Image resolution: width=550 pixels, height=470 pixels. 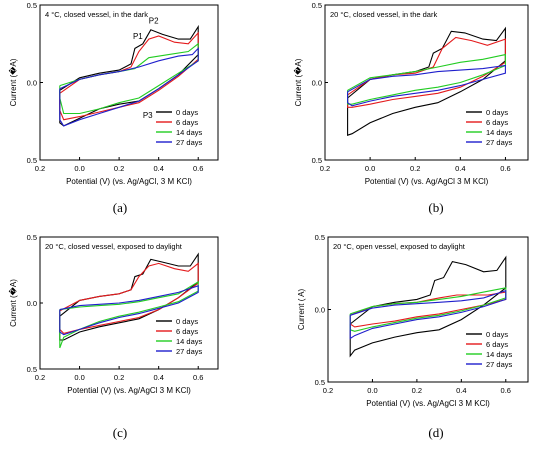 I want to click on peak-annotation: P3, so click(x=148, y=115).